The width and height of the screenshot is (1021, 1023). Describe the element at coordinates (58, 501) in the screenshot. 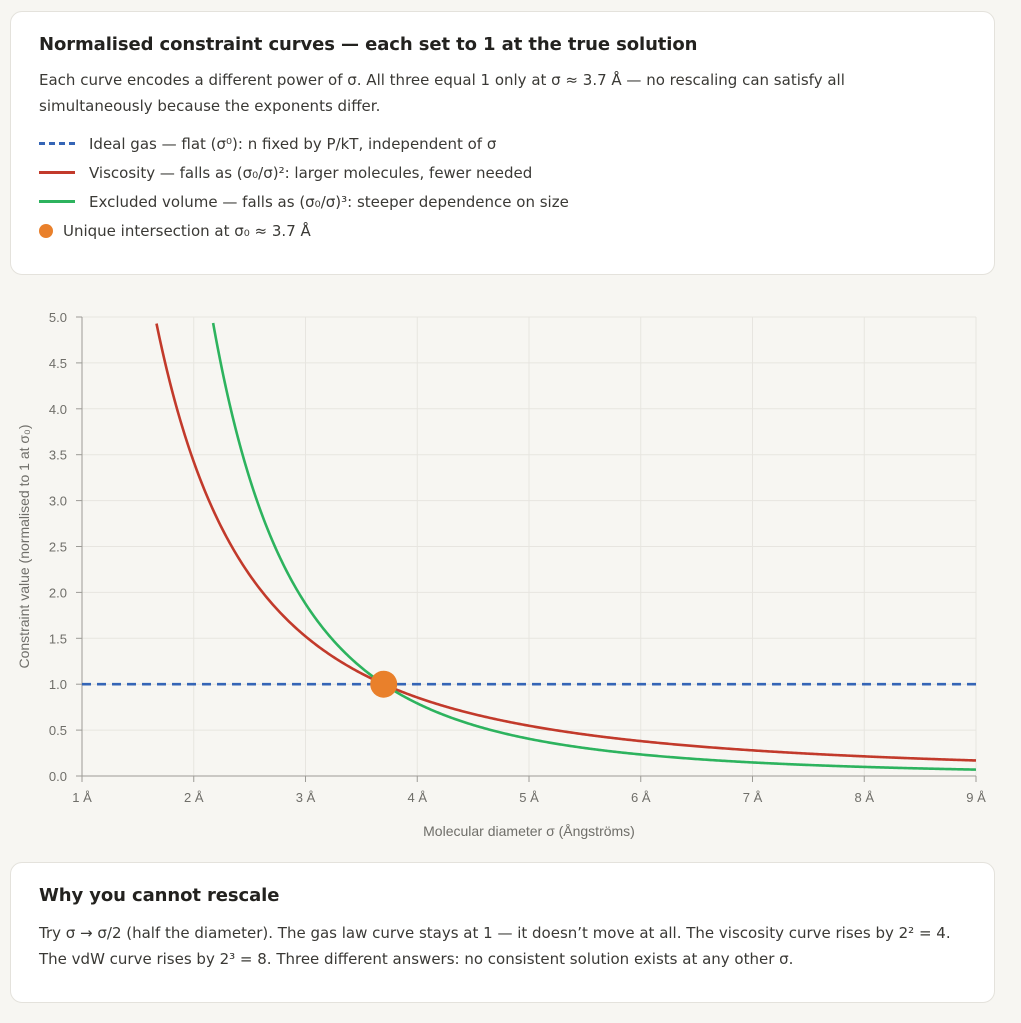

I see `y-tick-label: 3.0` at that location.